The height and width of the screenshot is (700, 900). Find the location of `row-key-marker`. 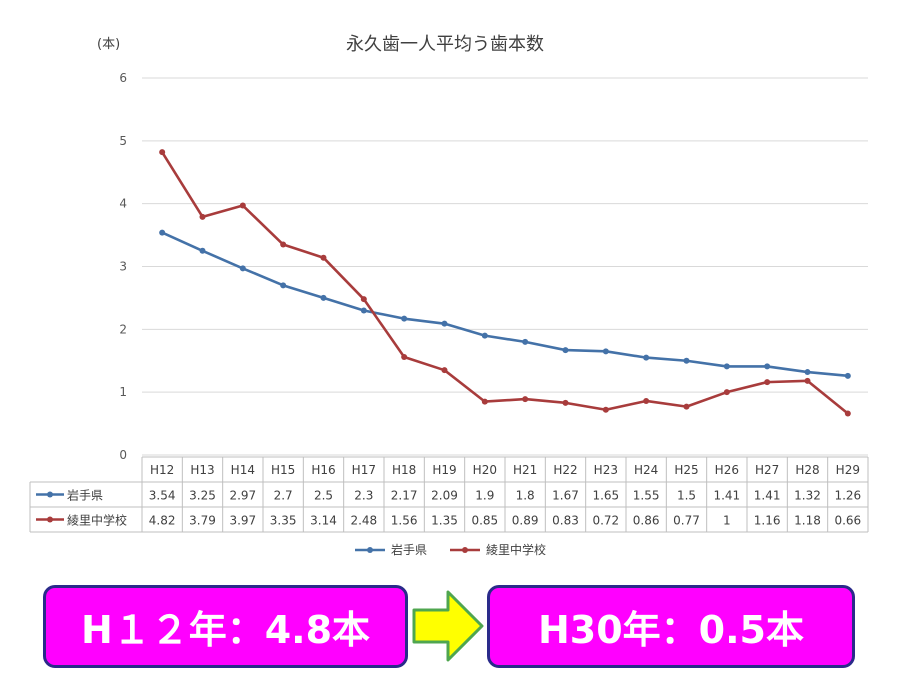

row-key-marker is located at coordinates (50, 519).